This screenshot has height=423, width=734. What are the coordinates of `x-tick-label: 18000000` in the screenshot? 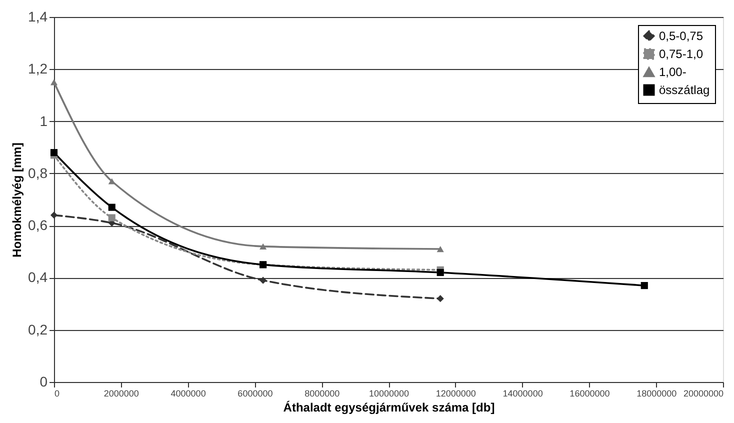 It's located at (656, 393).